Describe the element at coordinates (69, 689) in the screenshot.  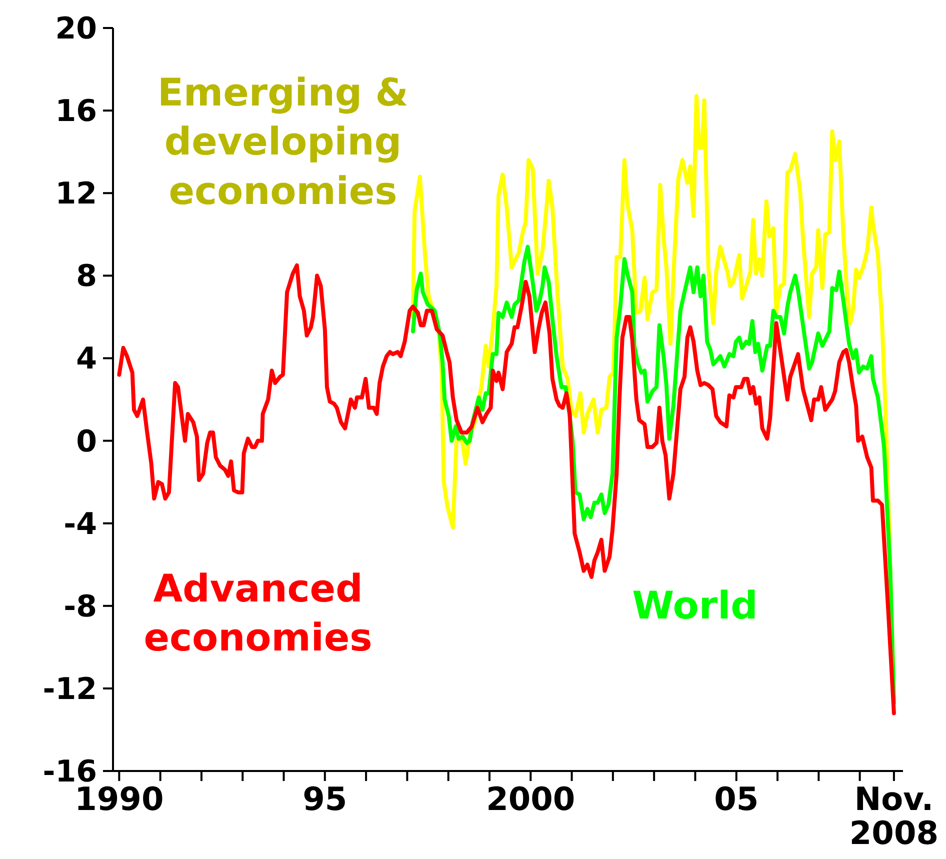
I see `y-tick-label: -12` at that location.